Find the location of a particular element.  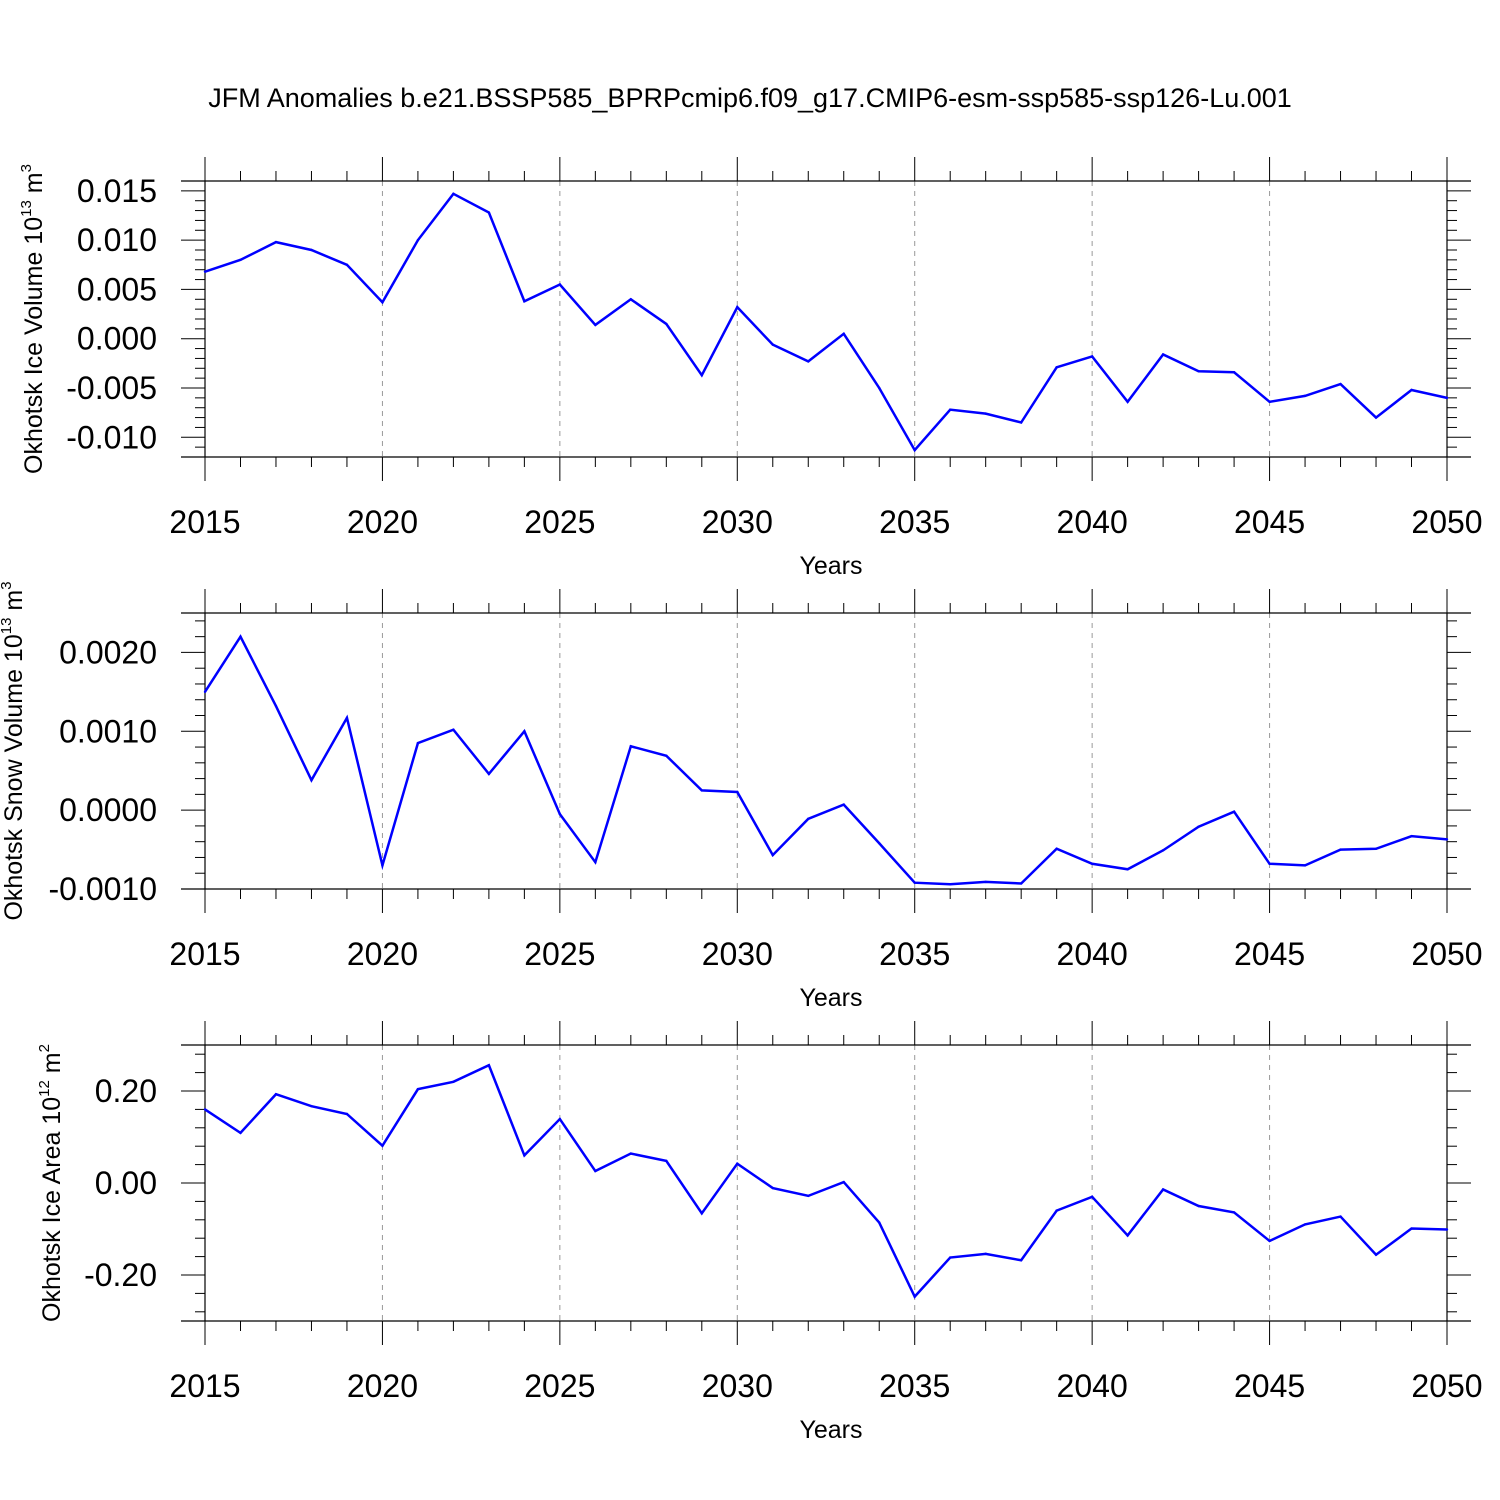

x-tick-label: 2045 is located at coordinates (1269, 522).